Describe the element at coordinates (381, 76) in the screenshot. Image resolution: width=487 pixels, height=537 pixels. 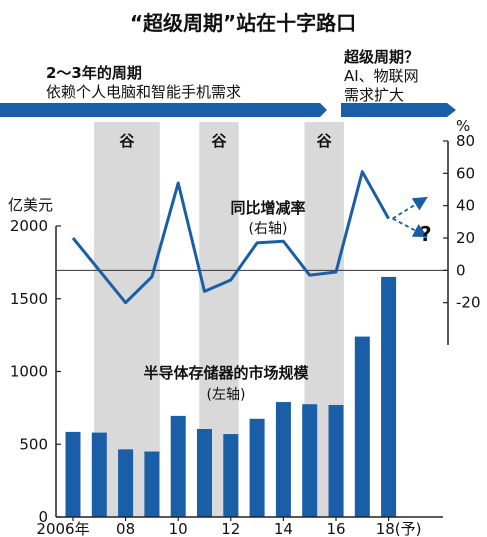
I see `banner-right-line2: AI、物联网` at that location.